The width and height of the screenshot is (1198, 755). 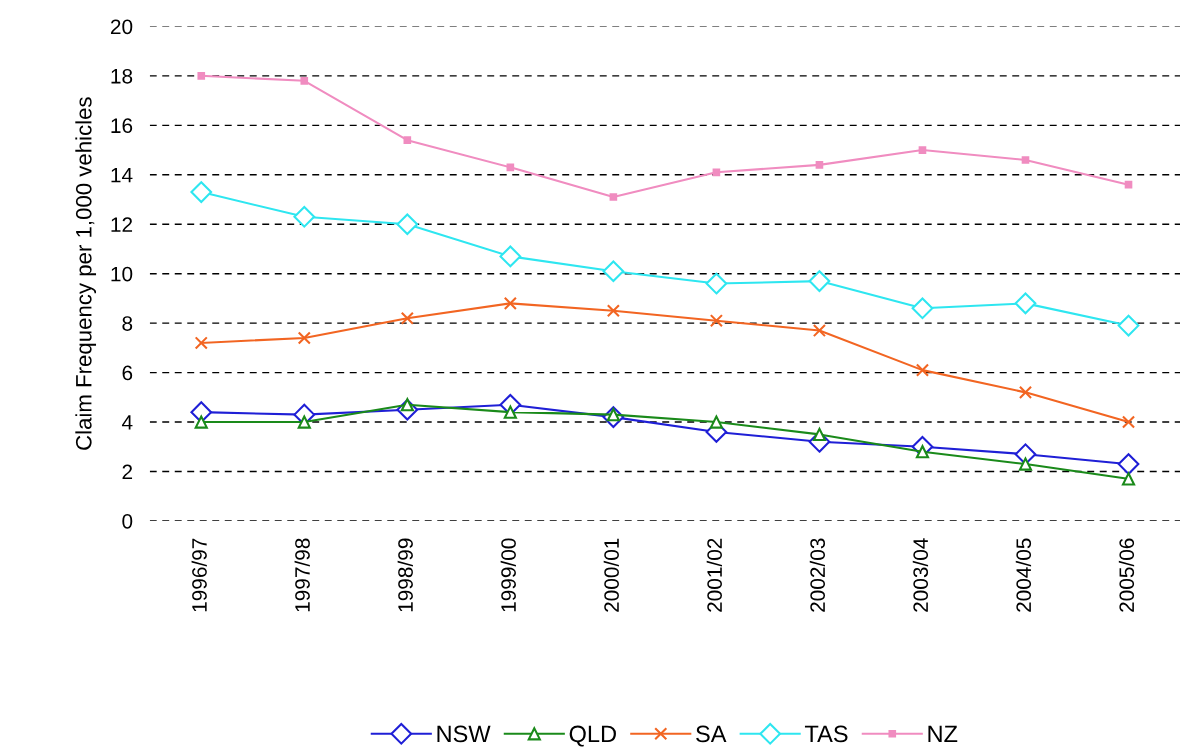 What do you see at coordinates (86, 273) in the screenshot?
I see `y-axis-title: Claim Frequency per 1,000 vehicles` at bounding box center [86, 273].